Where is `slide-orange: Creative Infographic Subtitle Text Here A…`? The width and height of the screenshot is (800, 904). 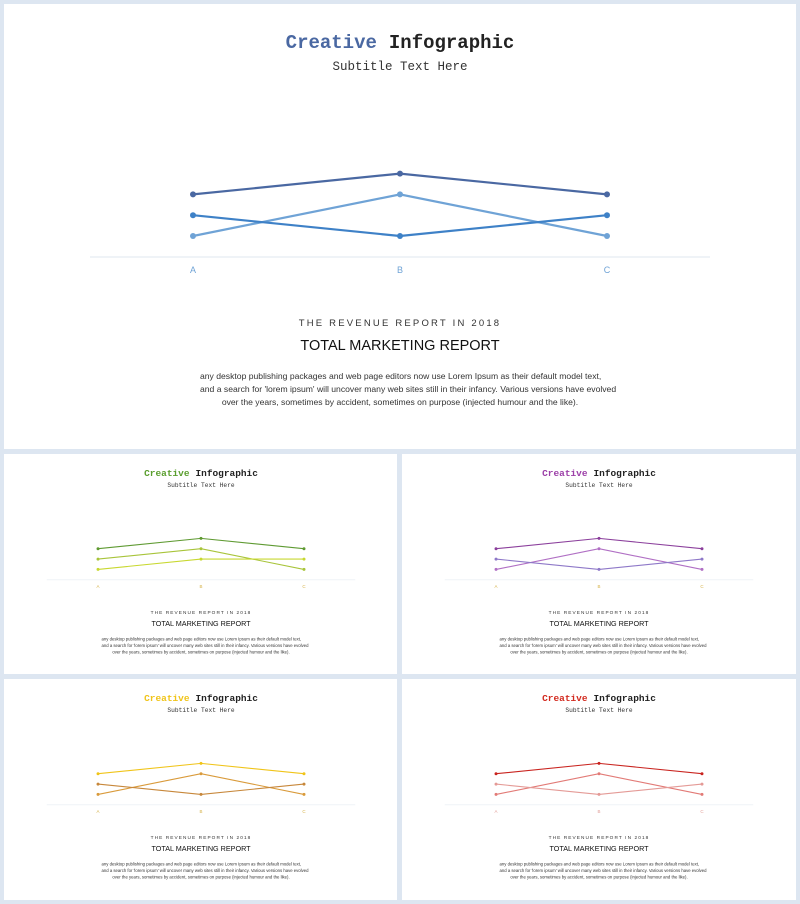
slide-orange: Creative Infographic Subtitle Text Here A… is located at coordinates (200, 789).